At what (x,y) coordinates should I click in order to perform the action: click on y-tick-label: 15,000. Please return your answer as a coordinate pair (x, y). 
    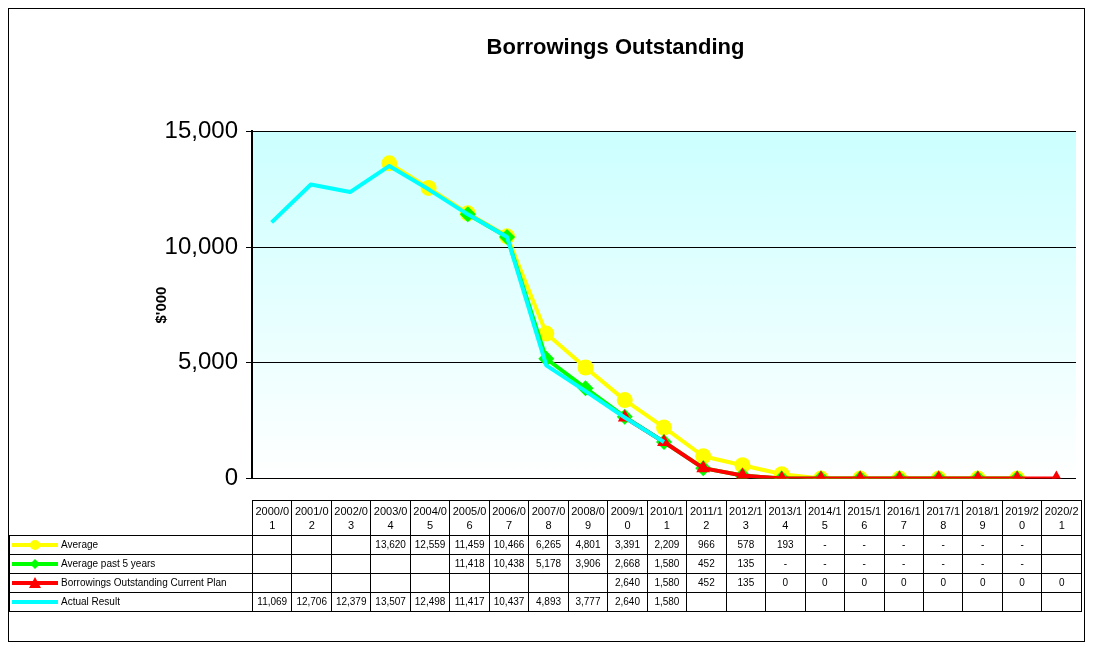
    Looking at the image, I should click on (201, 130).